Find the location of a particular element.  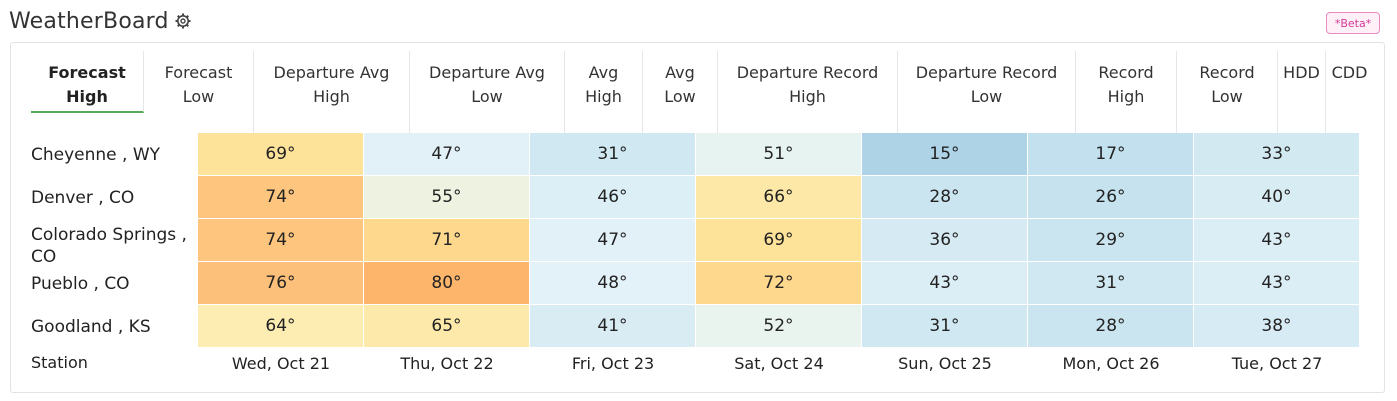

beta-badge: *Beta* is located at coordinates (1353, 23).